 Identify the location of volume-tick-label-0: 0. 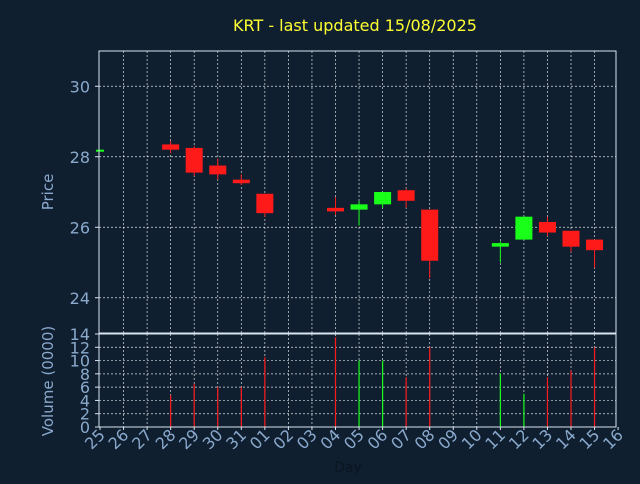
(85, 427).